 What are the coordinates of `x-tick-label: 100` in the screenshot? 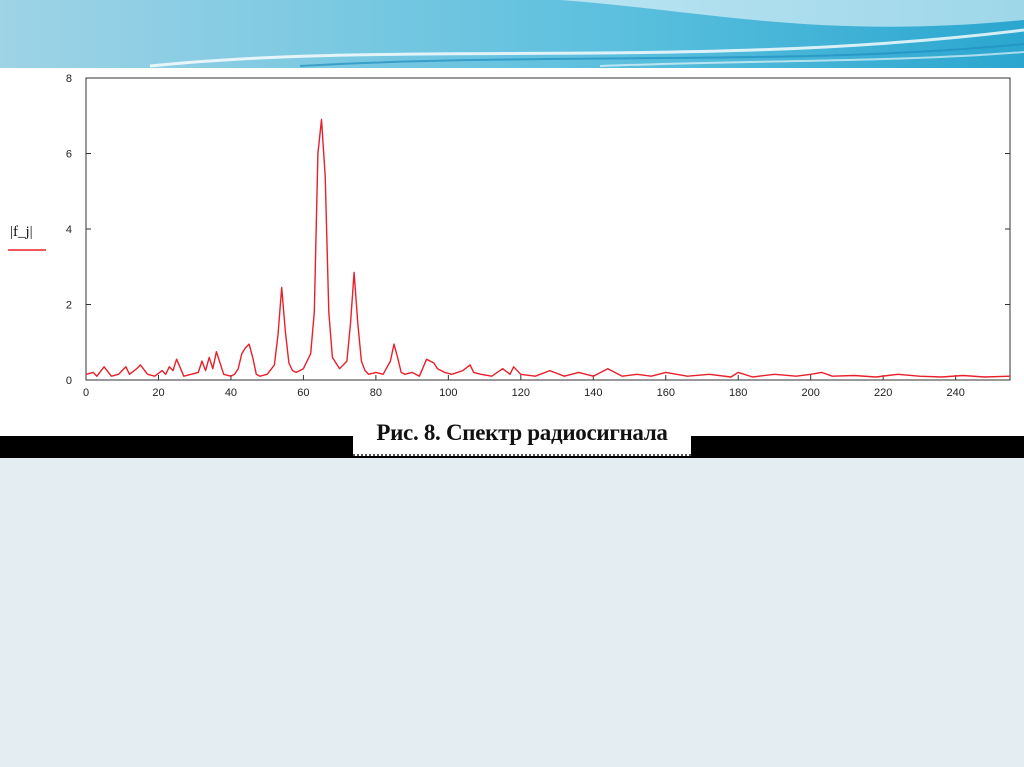 It's located at (448, 393).